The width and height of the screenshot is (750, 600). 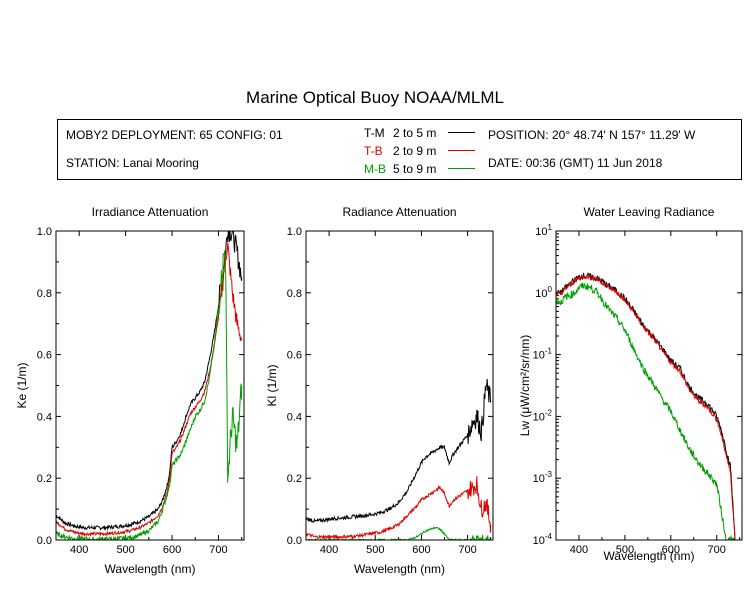 What do you see at coordinates (543, 539) in the screenshot?
I see `y-tick-label: 10⁻⁴` at bounding box center [543, 539].